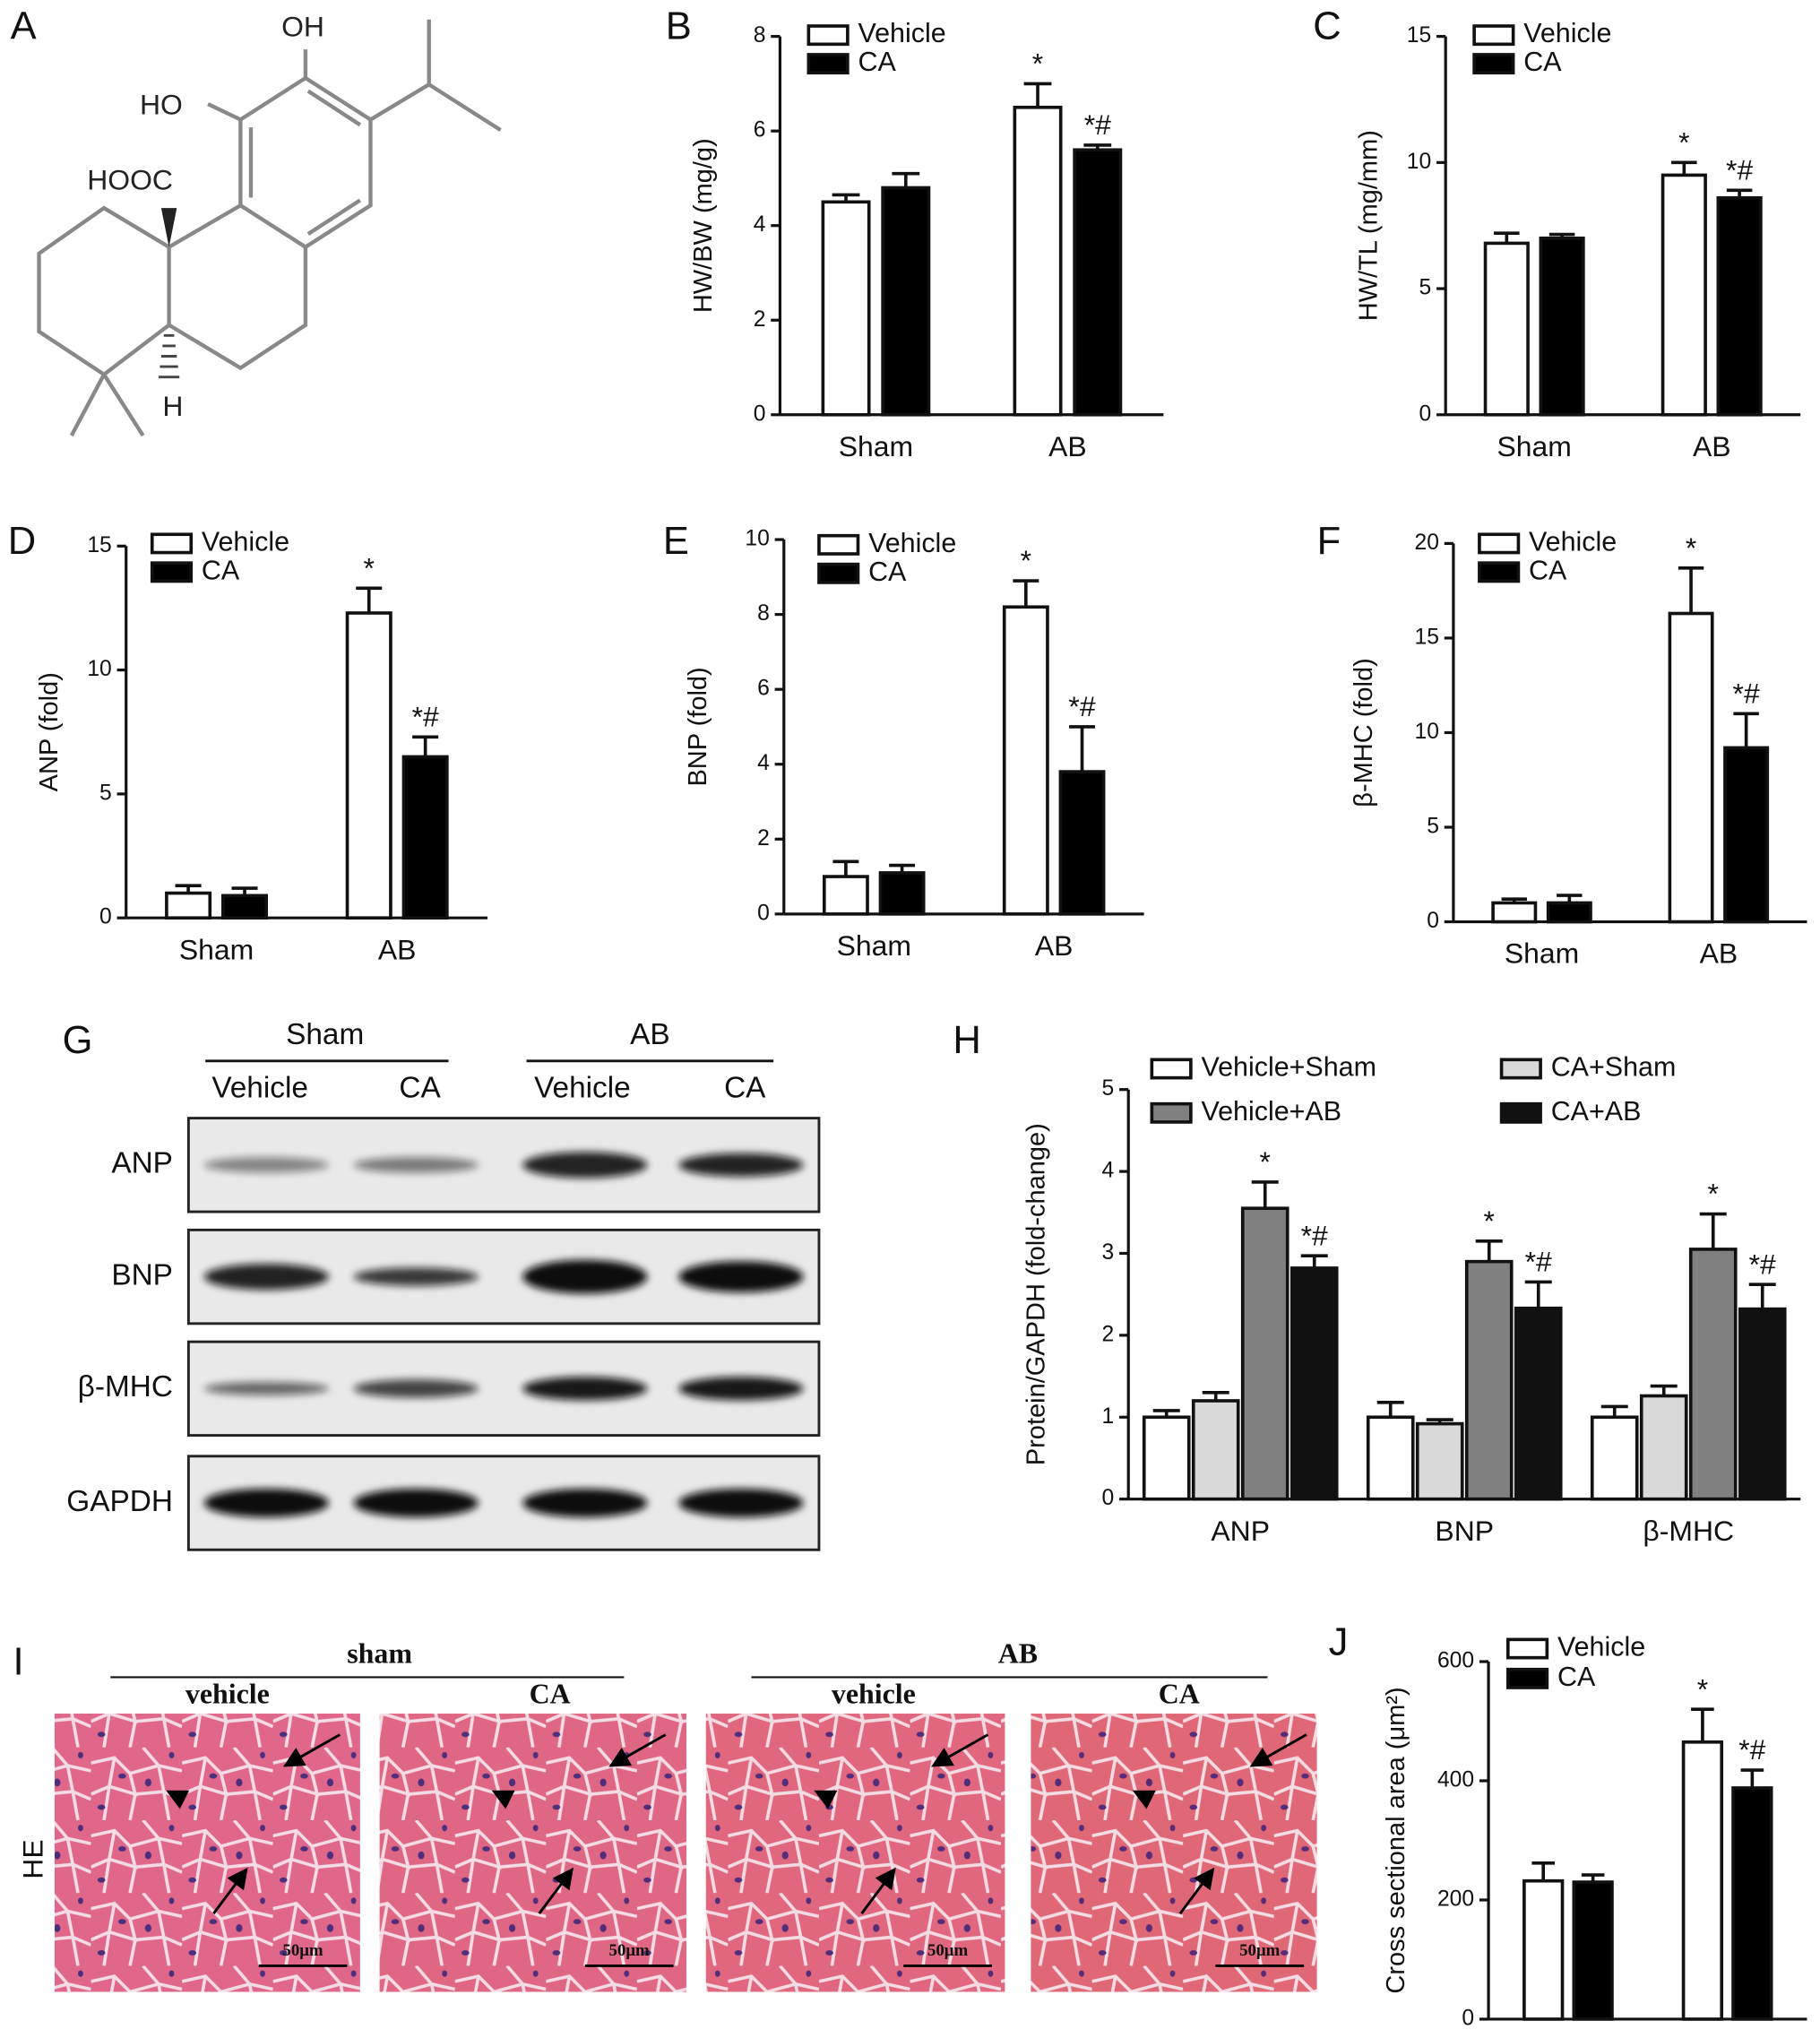 The width and height of the screenshot is (1820, 2038). I want to click on lane-label: CA, so click(420, 1088).